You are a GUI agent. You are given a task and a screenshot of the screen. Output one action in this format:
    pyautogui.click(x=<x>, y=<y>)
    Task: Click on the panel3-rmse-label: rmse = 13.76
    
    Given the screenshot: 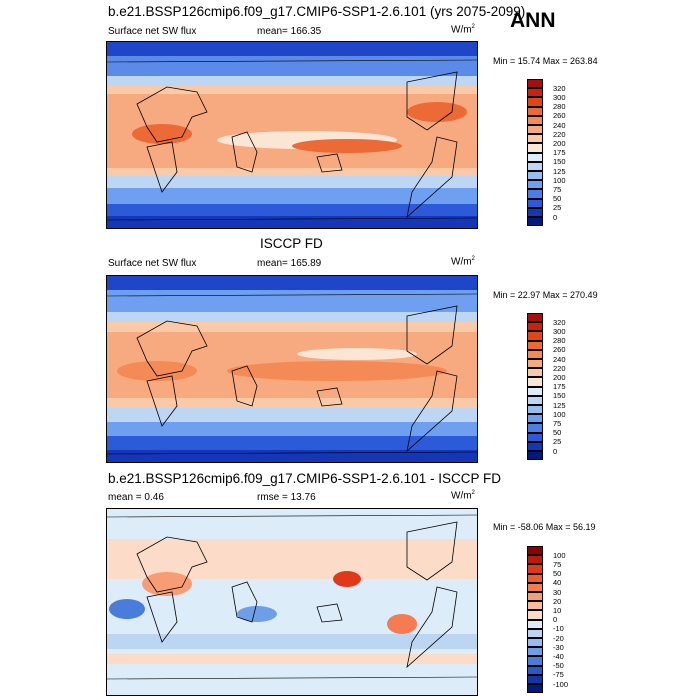 What is the action you would take?
    pyautogui.click(x=286, y=497)
    